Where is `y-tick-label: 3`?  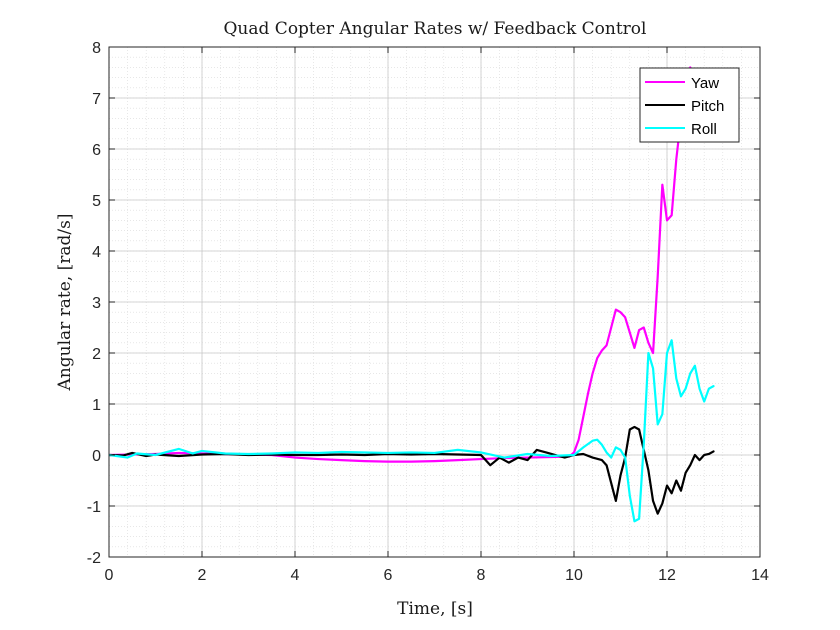
y-tick-label: 3 is located at coordinates (96, 303).